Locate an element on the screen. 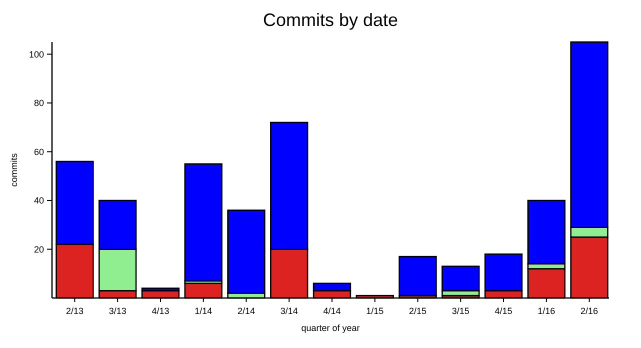 The height and width of the screenshot is (348, 641). x-tick-label: 1/14 is located at coordinates (203, 311).